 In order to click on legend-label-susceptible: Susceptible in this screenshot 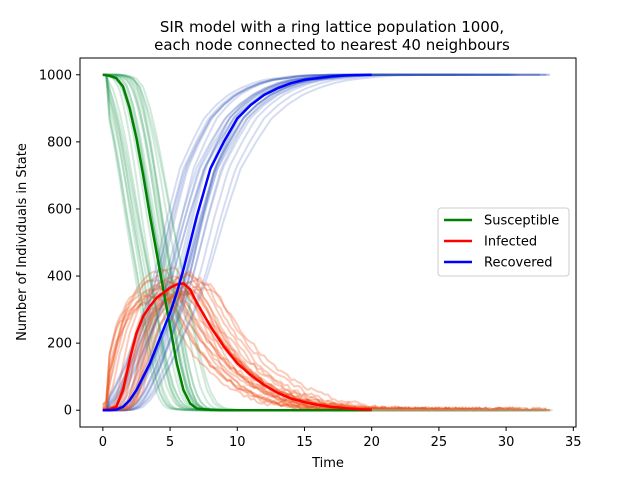, I will do `click(521, 221)`.